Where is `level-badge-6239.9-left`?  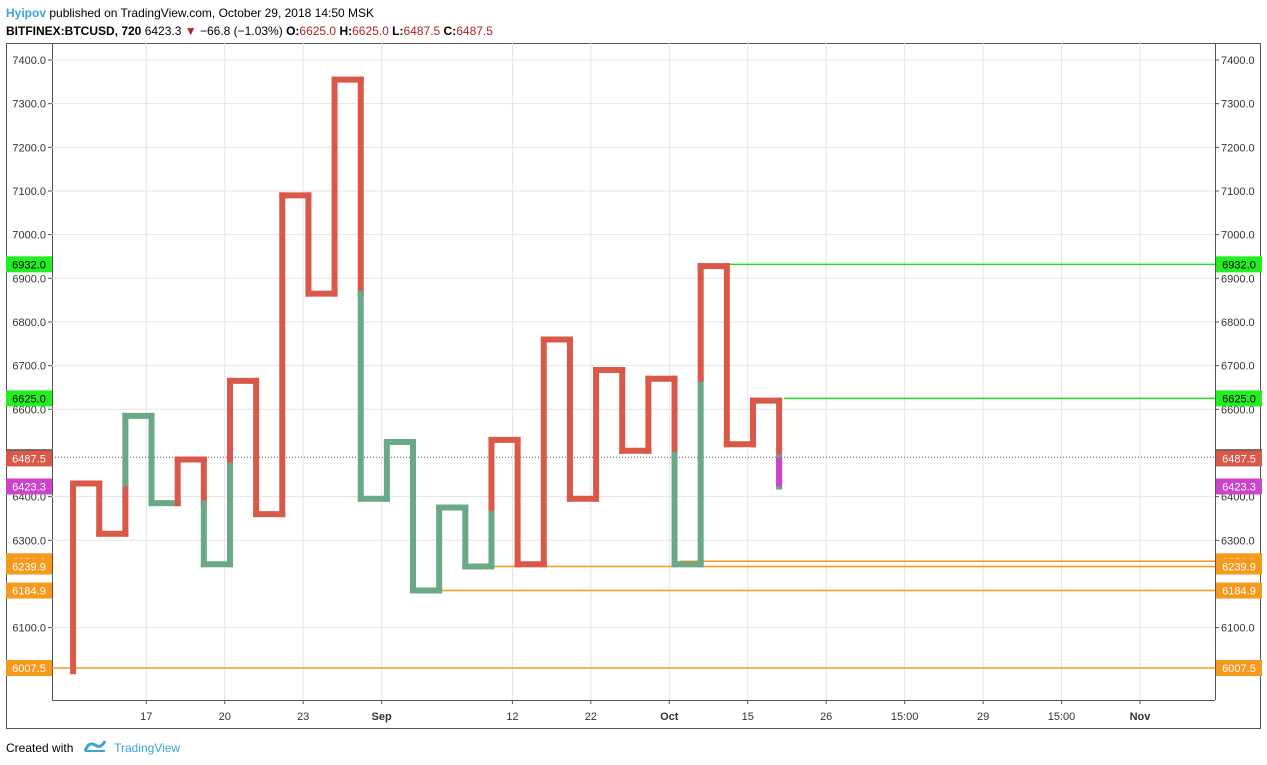
level-badge-6239.9-left is located at coordinates (29, 566).